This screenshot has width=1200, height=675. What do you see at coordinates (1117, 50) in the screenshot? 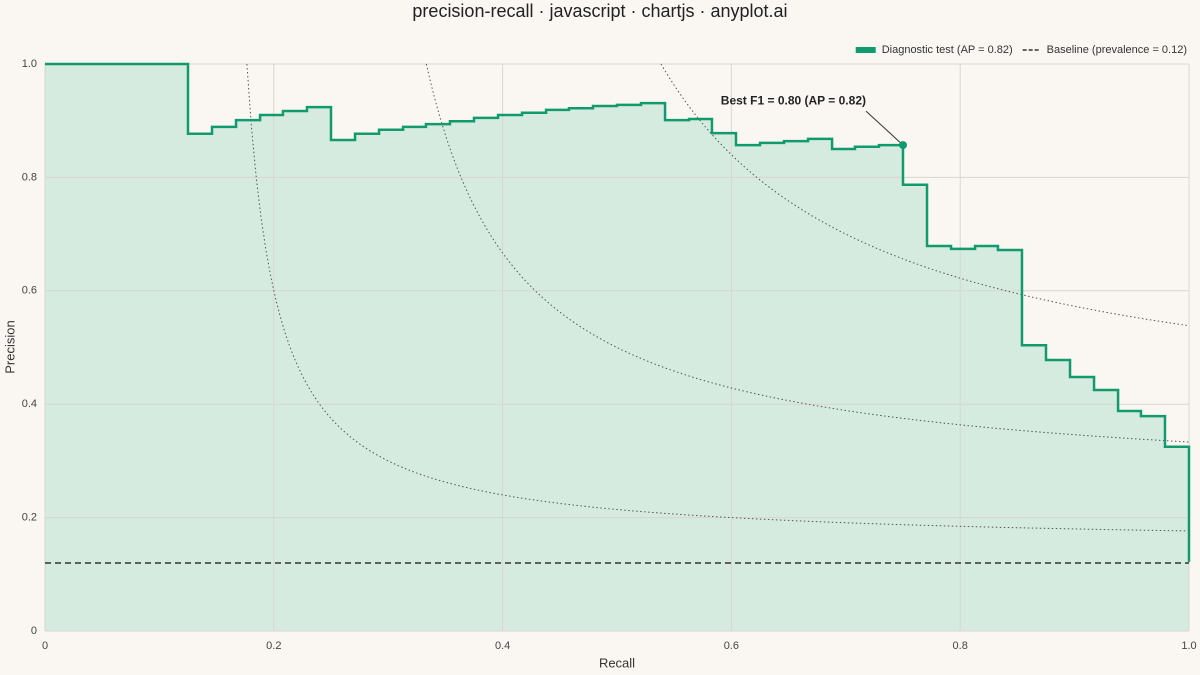
I see `legend-label: Baseline (prevalence = 0.12)` at bounding box center [1117, 50].